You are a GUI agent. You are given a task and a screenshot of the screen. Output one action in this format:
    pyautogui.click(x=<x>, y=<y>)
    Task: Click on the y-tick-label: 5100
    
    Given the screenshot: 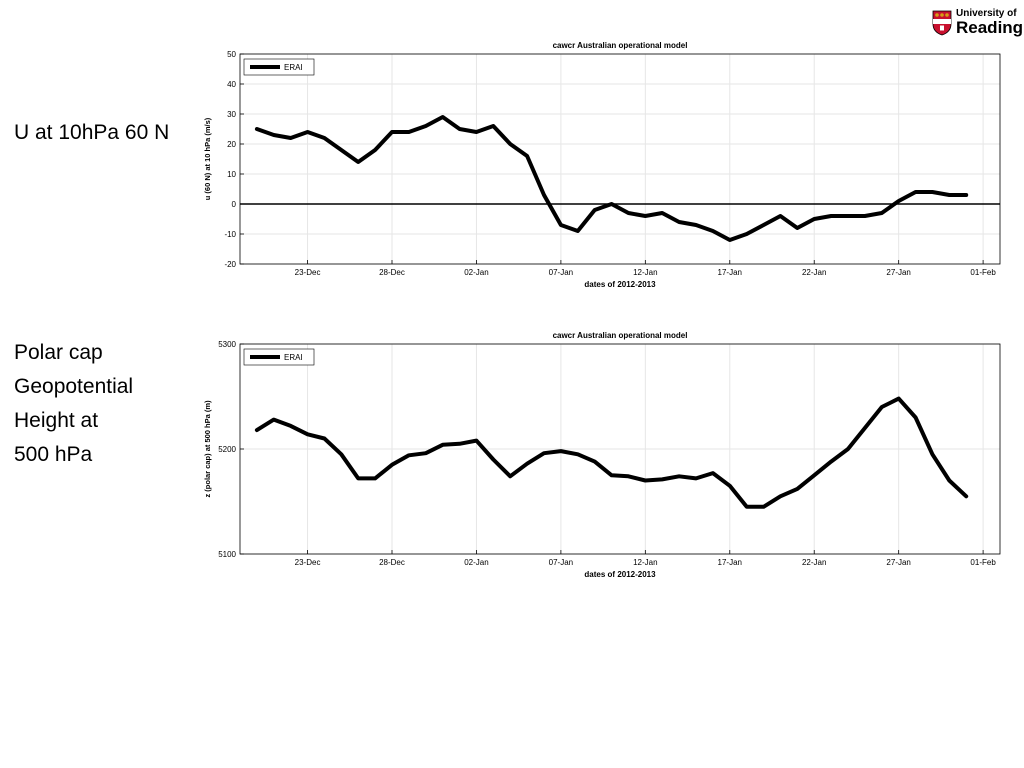 What is the action you would take?
    pyautogui.click(x=227, y=554)
    